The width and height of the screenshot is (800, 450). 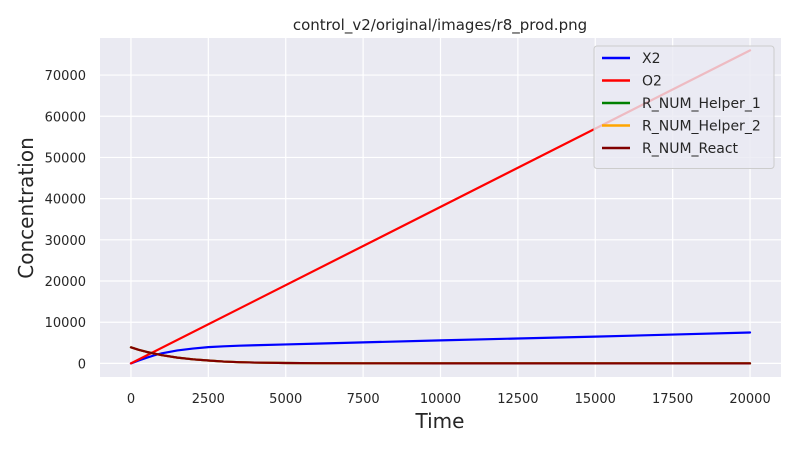 What do you see at coordinates (651, 59) in the screenshot?
I see `legend-label: X2` at bounding box center [651, 59].